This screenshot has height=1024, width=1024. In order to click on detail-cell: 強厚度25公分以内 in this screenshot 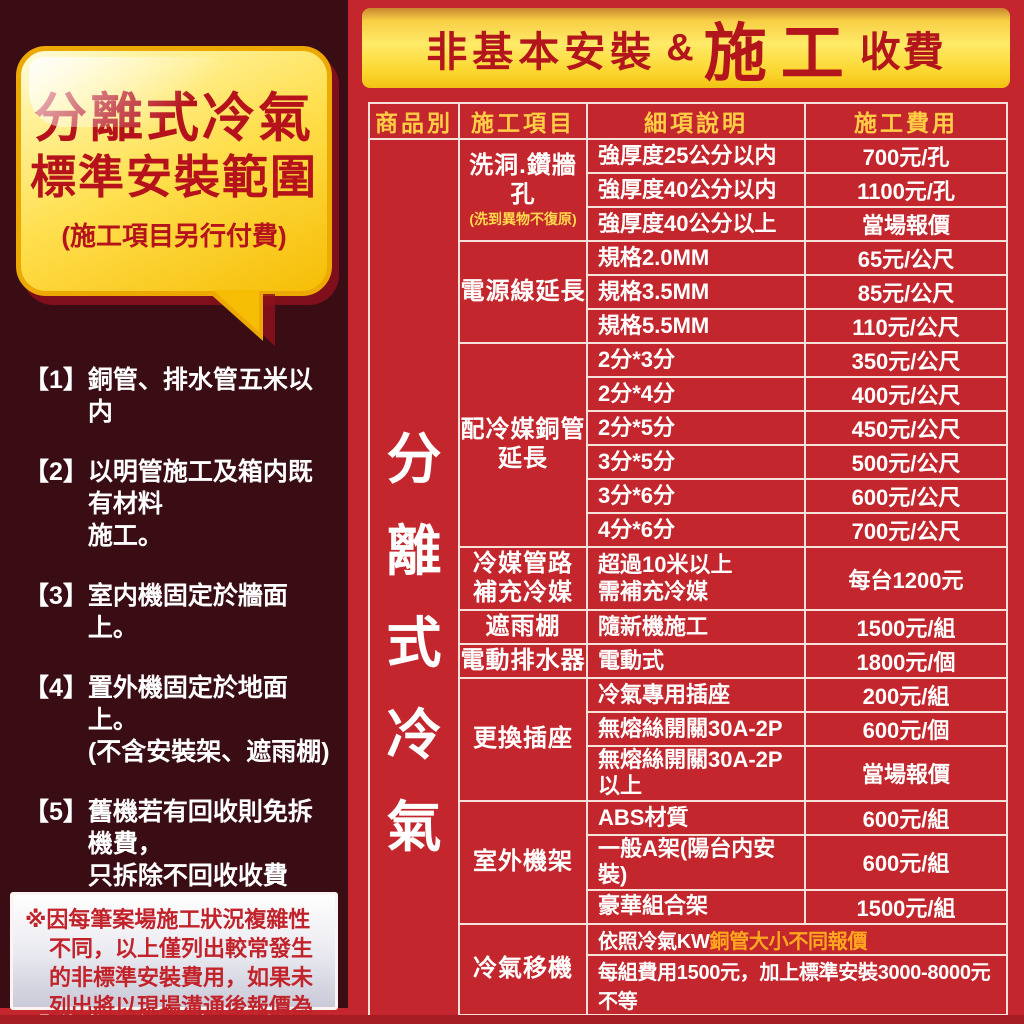, I will do `click(696, 156)`.